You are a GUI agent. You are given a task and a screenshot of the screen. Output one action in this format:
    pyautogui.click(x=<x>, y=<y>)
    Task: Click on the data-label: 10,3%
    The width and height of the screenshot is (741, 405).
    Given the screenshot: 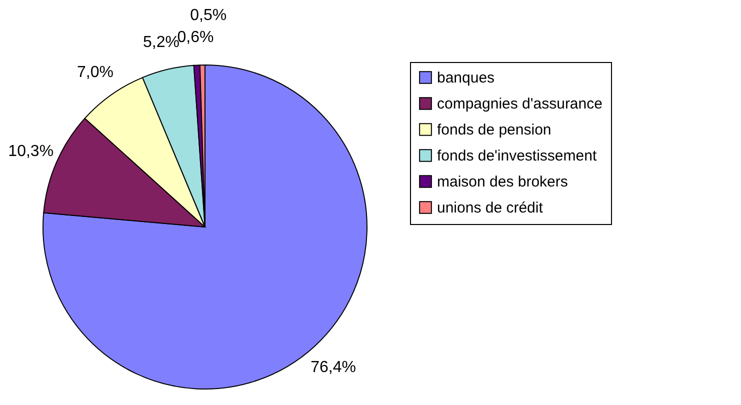 What is the action you would take?
    pyautogui.click(x=31, y=151)
    